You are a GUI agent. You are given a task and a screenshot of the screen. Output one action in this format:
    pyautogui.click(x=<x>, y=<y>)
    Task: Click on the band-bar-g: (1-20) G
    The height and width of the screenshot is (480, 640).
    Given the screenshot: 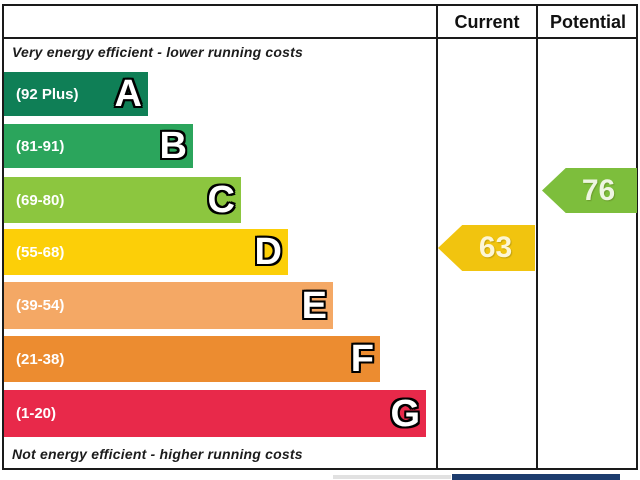 What is the action you would take?
    pyautogui.click(x=215, y=413)
    